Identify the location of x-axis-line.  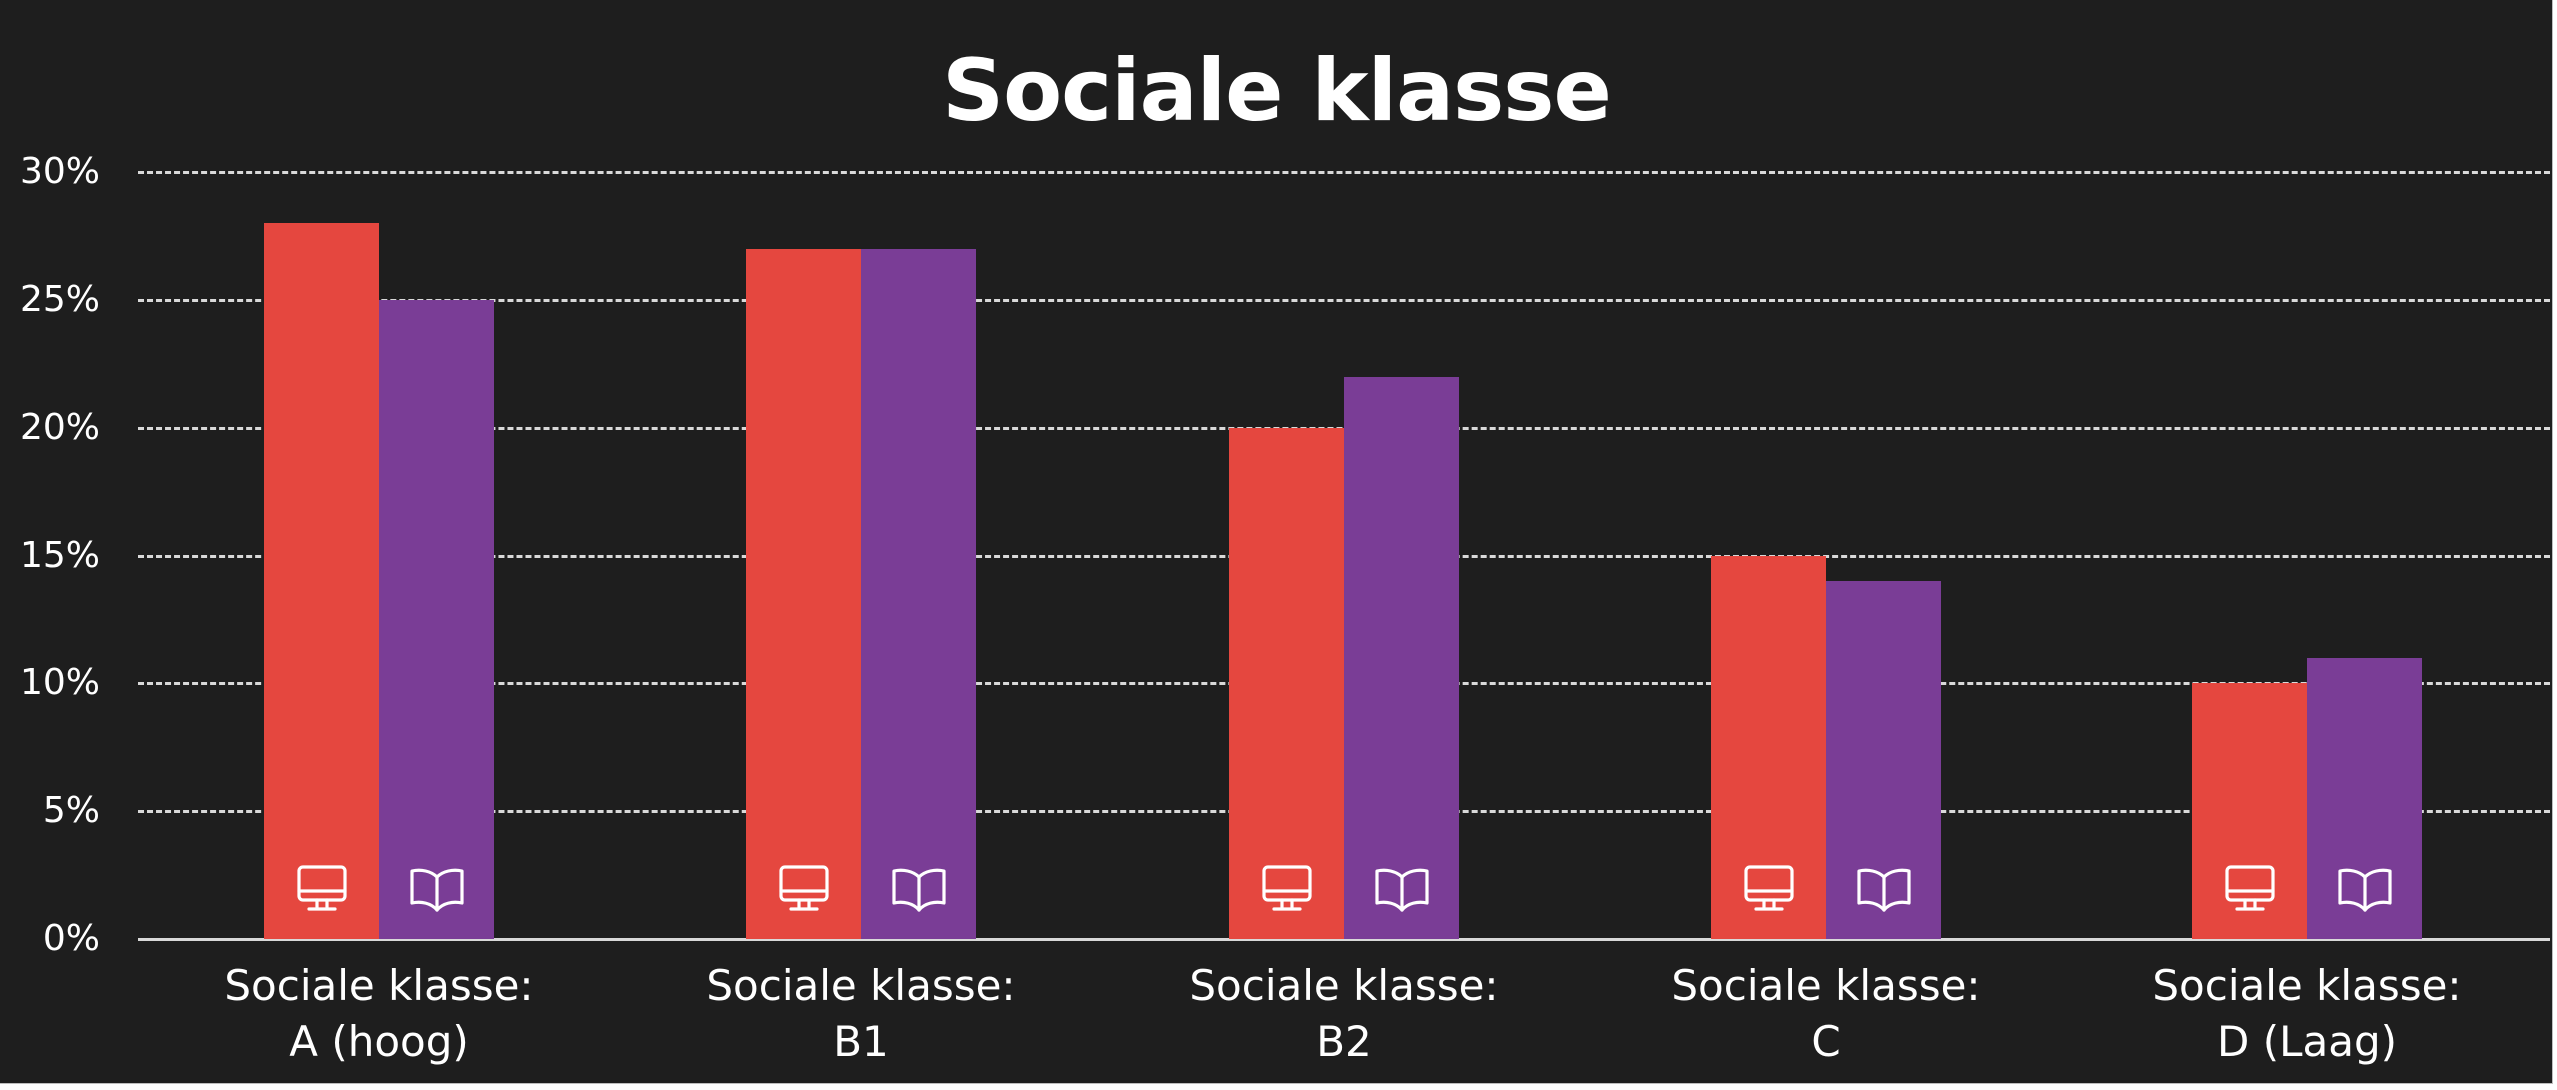
(1344, 939).